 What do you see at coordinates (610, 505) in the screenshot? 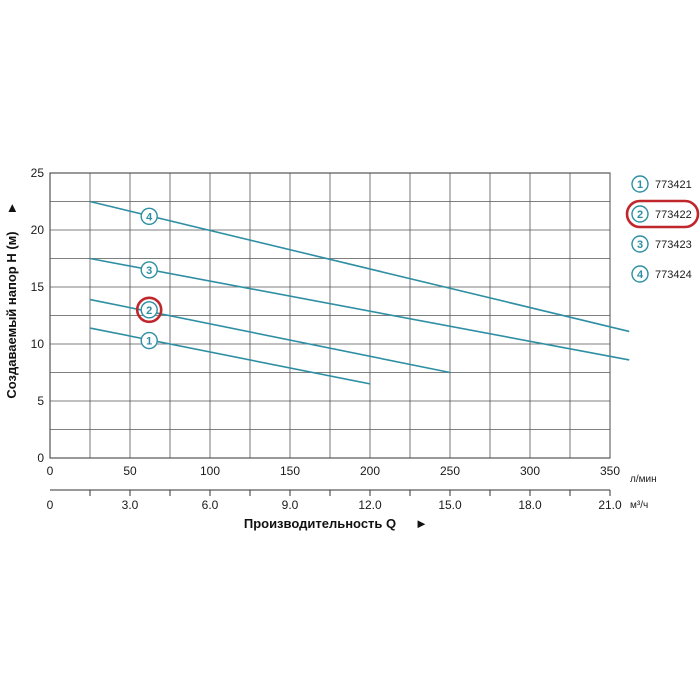
I see `x2-tick-label: 21.0` at bounding box center [610, 505].